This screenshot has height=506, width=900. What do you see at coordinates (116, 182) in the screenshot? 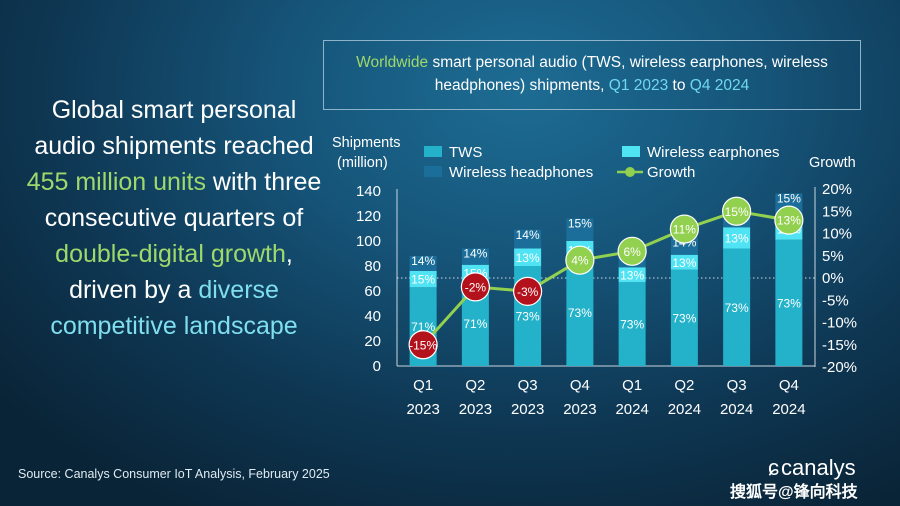
I see `headline-highlight-1: 455 million units` at bounding box center [116, 182].